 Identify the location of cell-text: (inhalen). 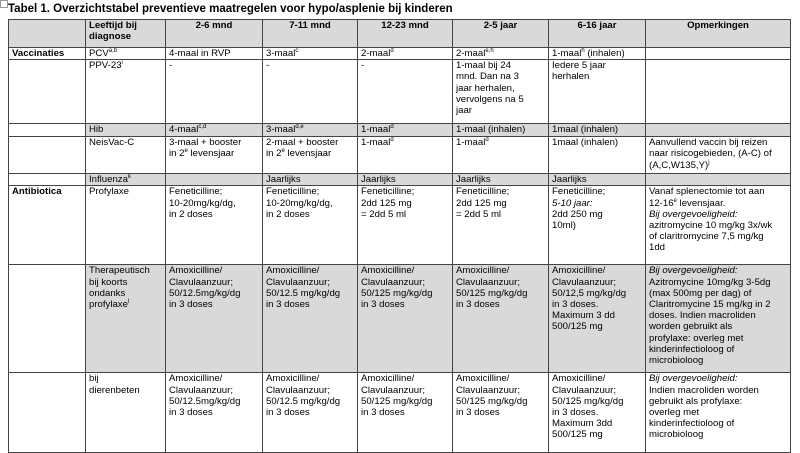
(604, 53).